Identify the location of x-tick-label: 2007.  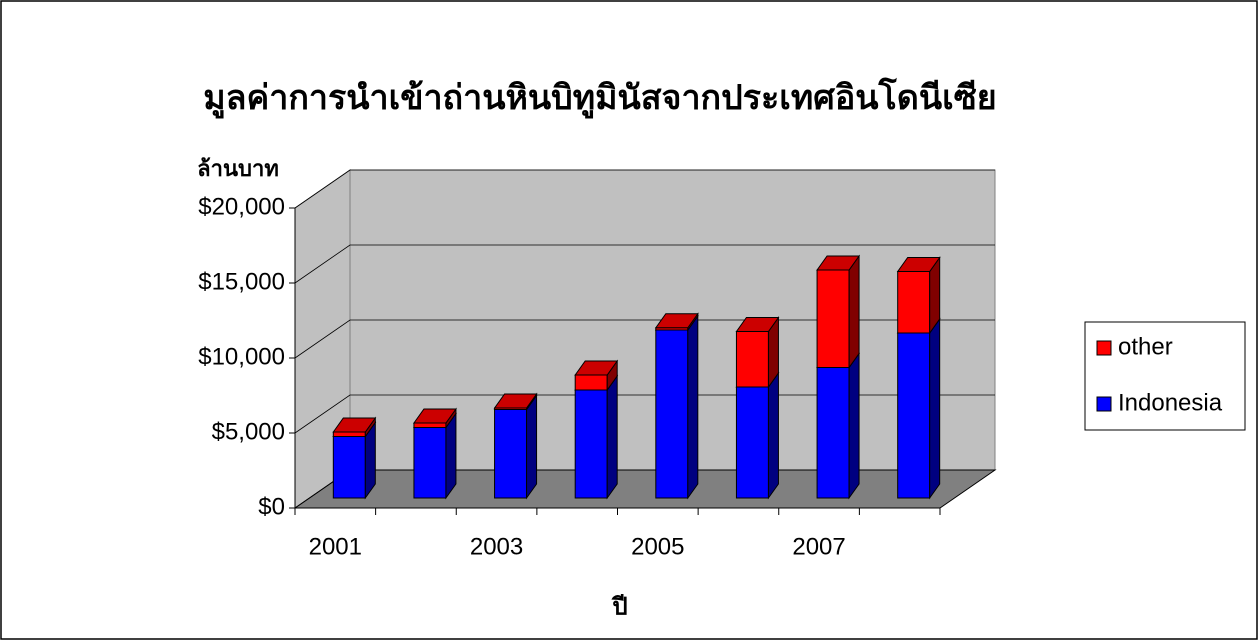
(818, 546).